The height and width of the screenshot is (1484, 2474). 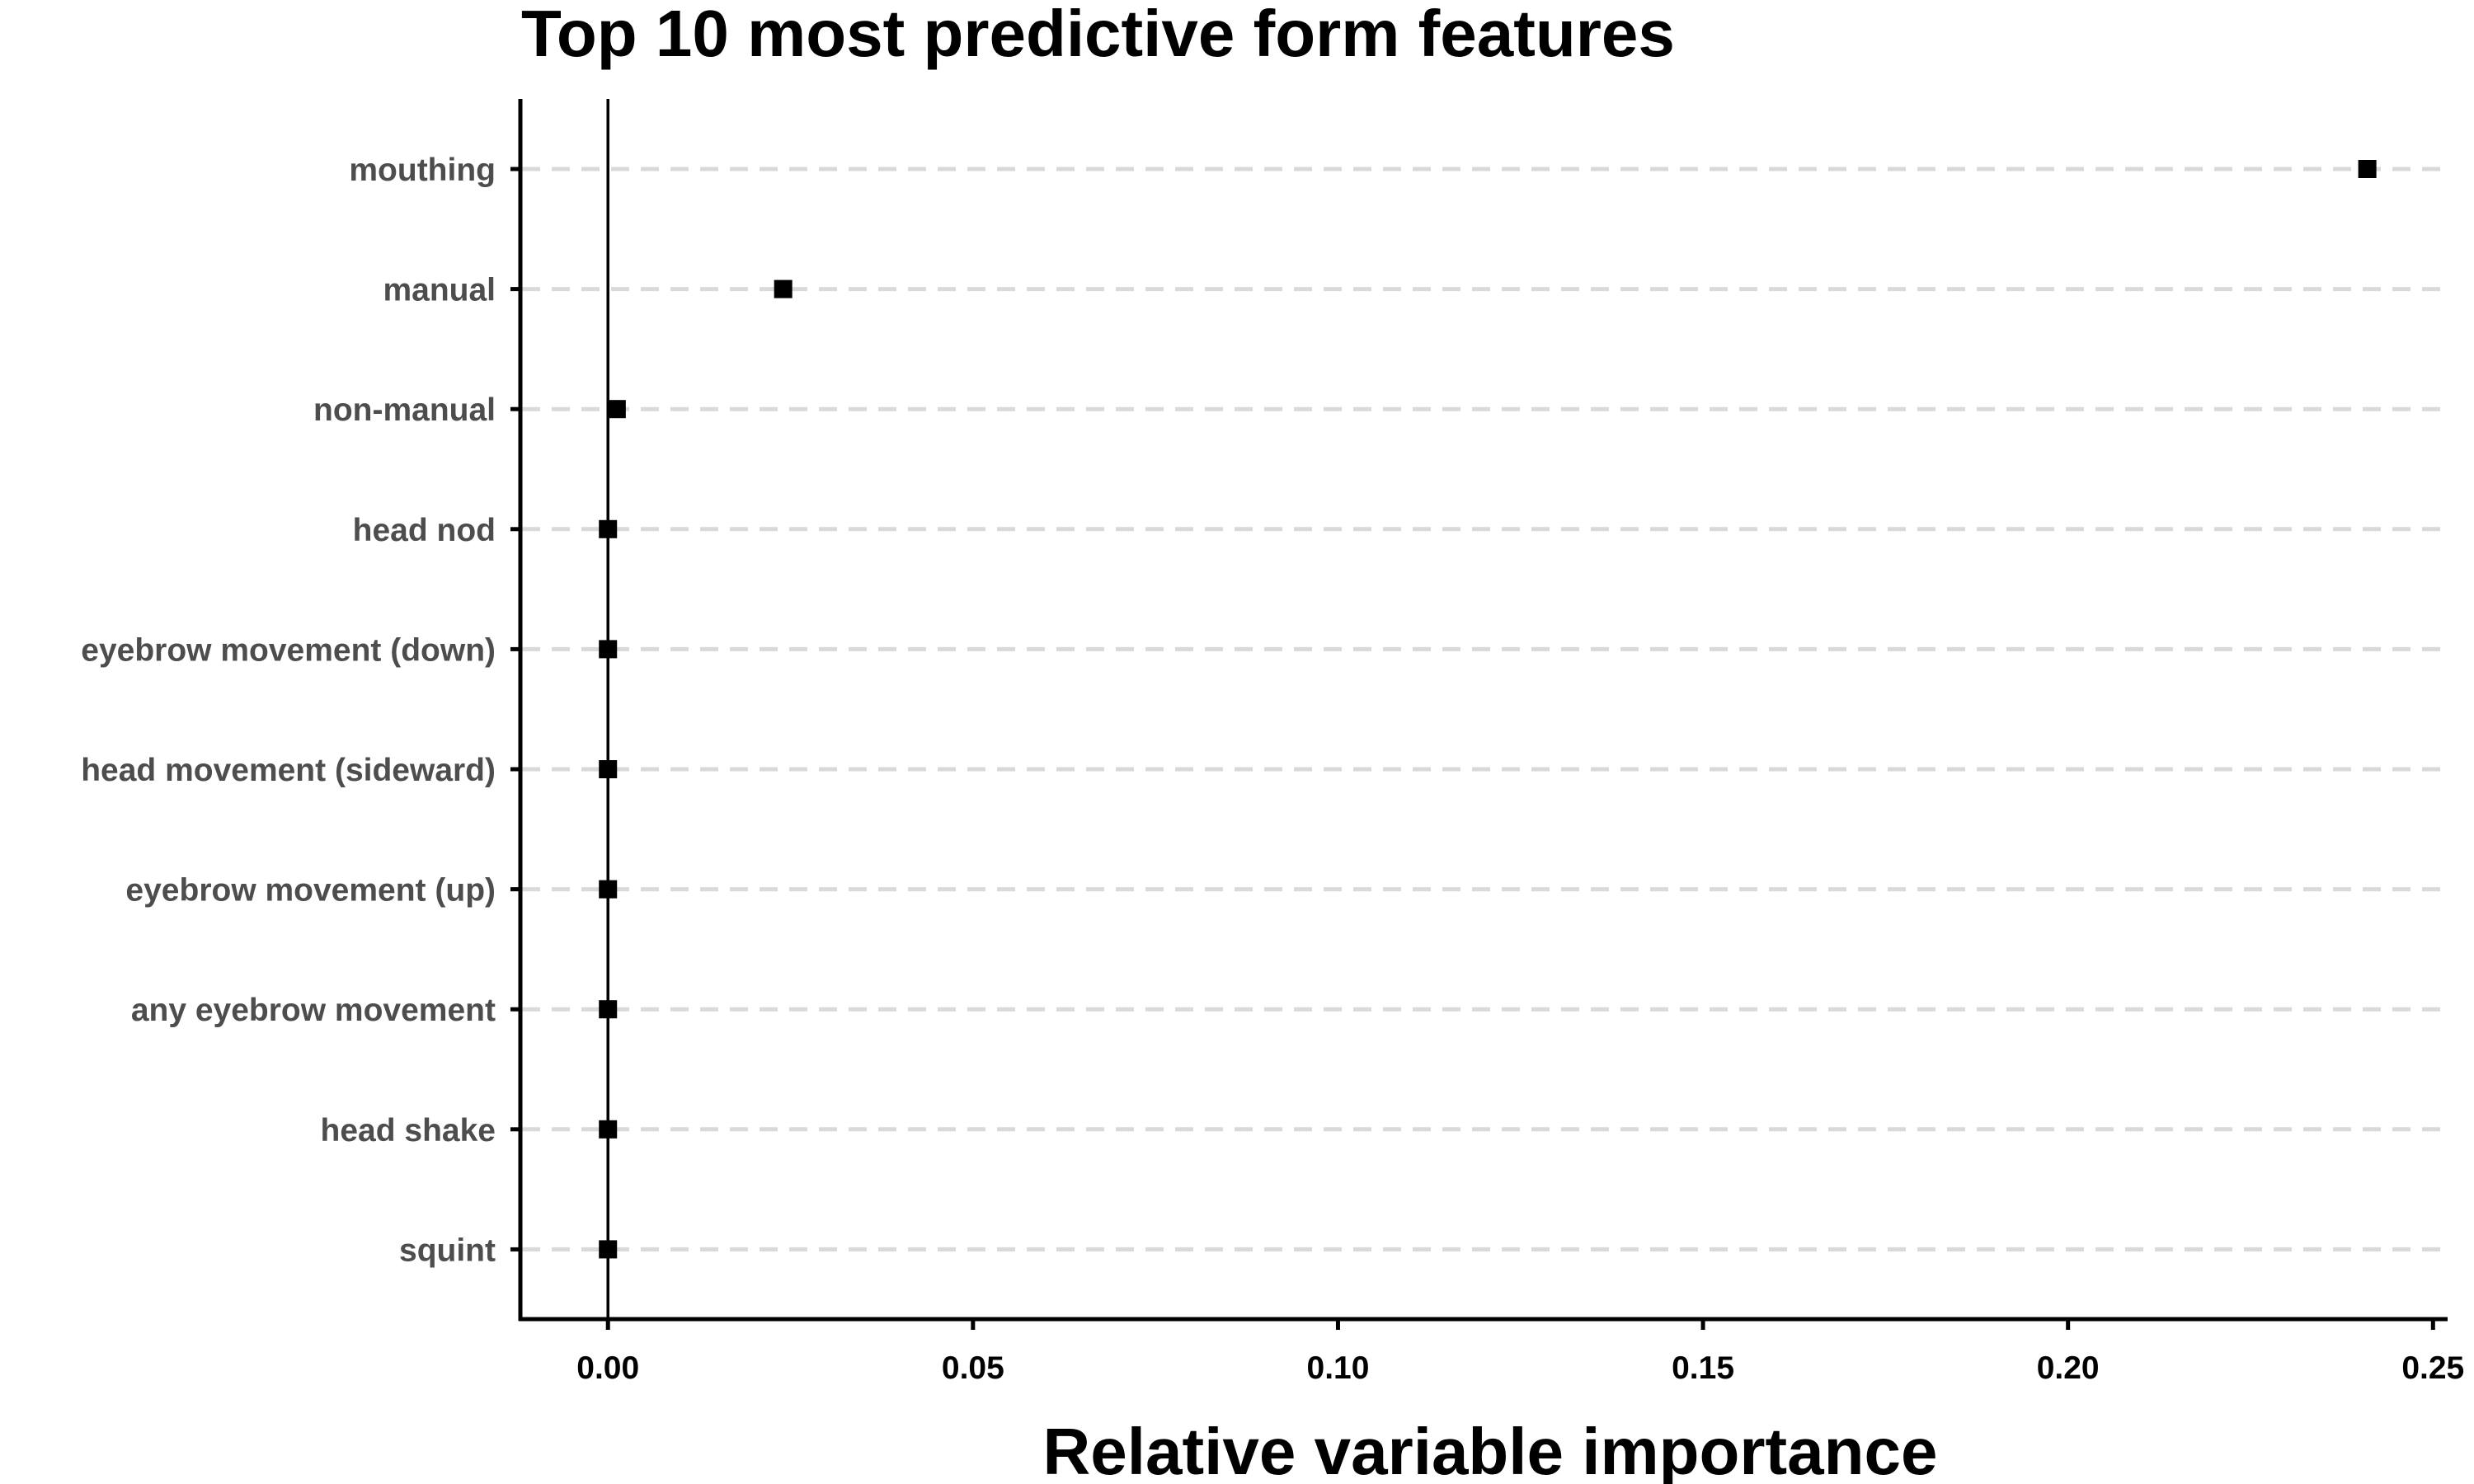 What do you see at coordinates (1520, 1352) in the screenshot?
I see `x-axis-ticks: 0.00 0.05 0.10 0.15 0.20 0.25` at bounding box center [1520, 1352].